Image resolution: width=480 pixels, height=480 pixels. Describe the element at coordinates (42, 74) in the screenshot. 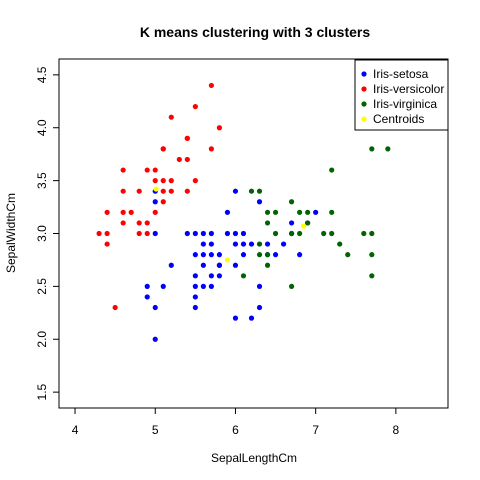

I see `y-tick-label: 4.5` at that location.